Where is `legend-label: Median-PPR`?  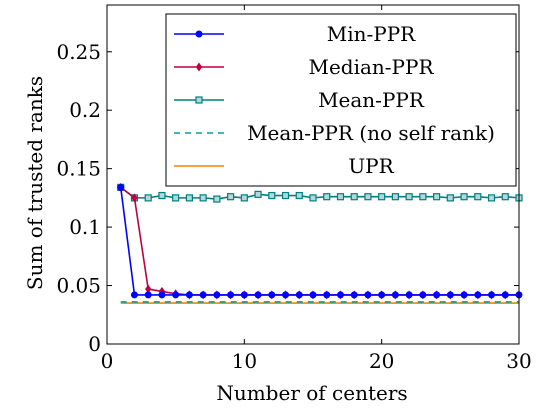
legend-label: Median-PPR is located at coordinates (371, 67).